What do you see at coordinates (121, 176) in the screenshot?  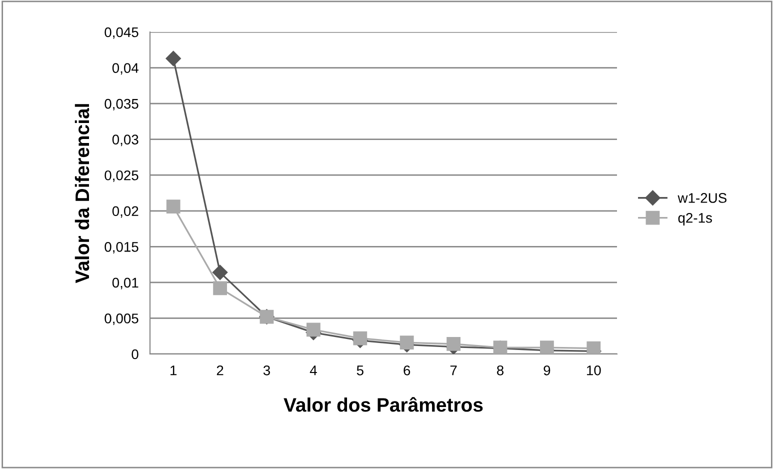 I see `y-tick-label: 0,025` at bounding box center [121, 176].